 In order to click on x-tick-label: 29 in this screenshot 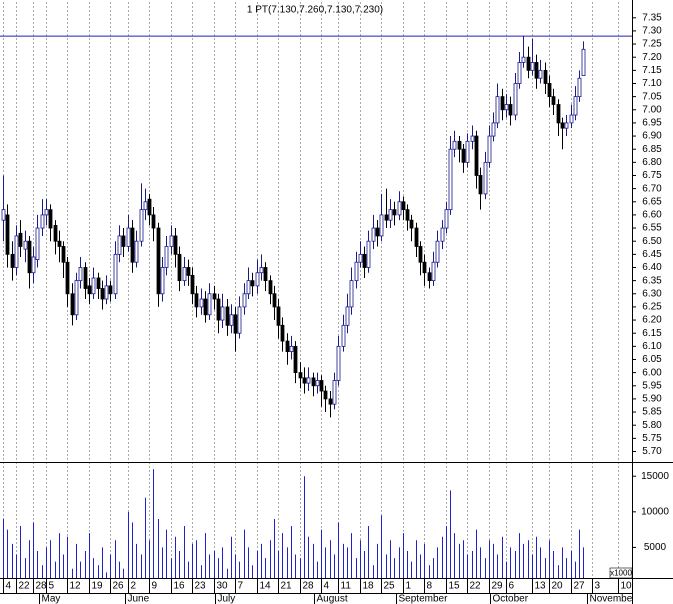, I will do `click(498, 586)`.